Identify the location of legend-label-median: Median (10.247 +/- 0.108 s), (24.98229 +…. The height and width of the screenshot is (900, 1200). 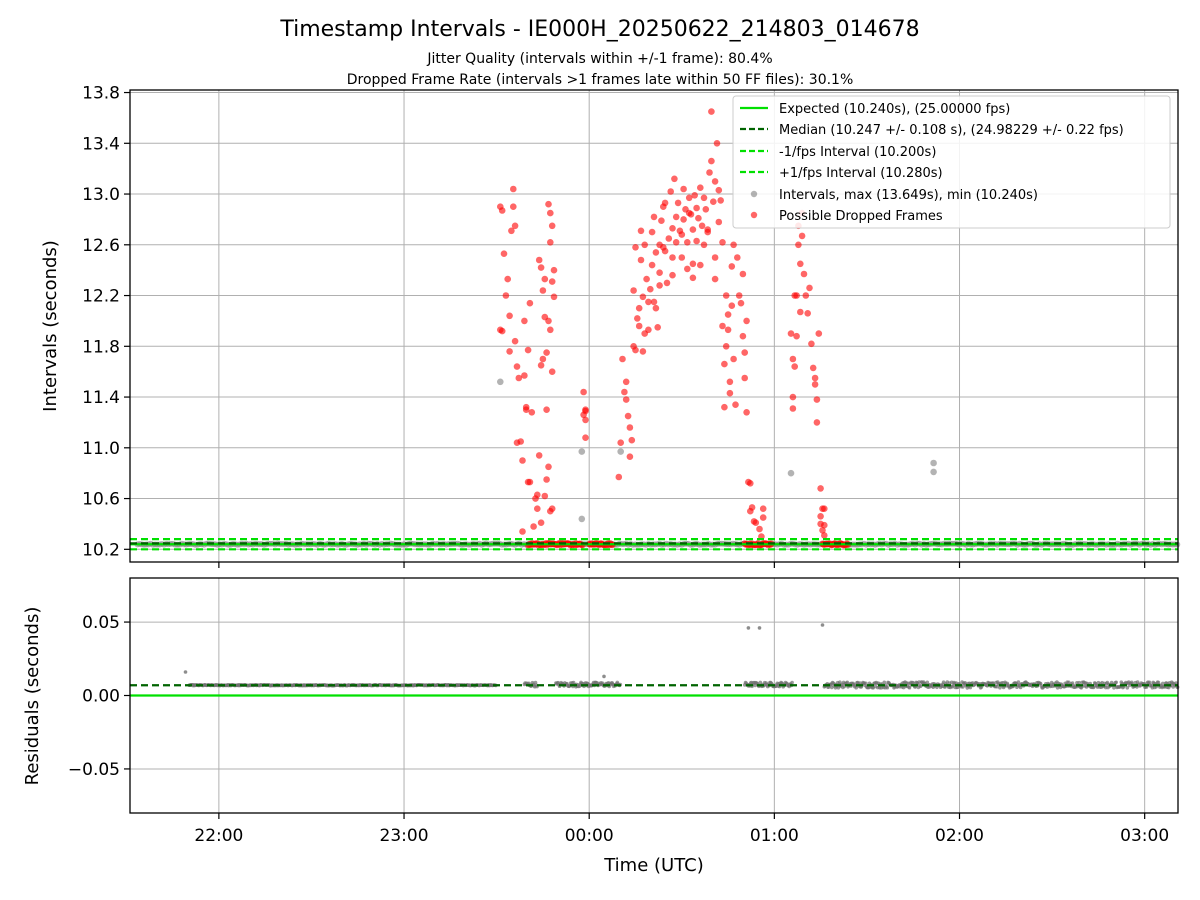
(951, 130).